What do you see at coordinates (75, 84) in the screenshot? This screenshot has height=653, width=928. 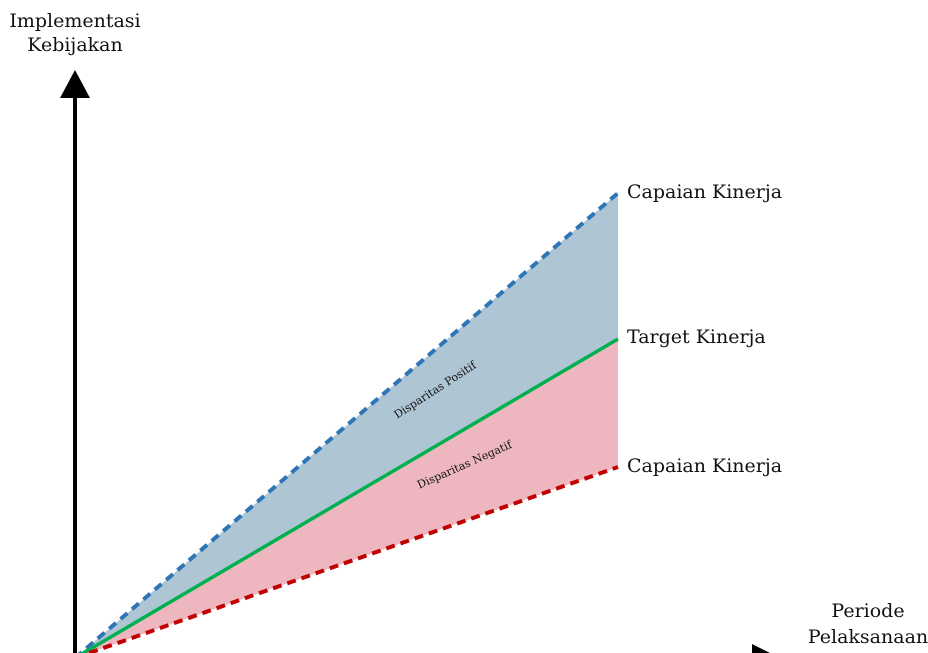 I see `y-axis-arrowhead` at bounding box center [75, 84].